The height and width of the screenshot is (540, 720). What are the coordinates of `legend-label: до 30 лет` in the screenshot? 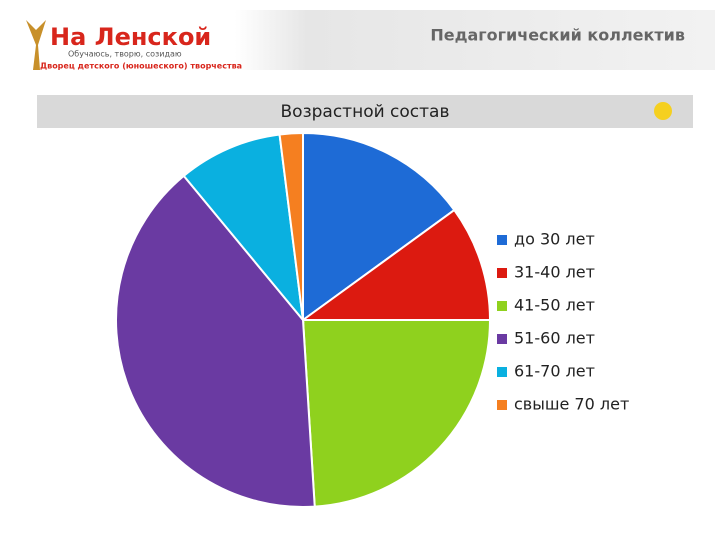 It's located at (554, 239).